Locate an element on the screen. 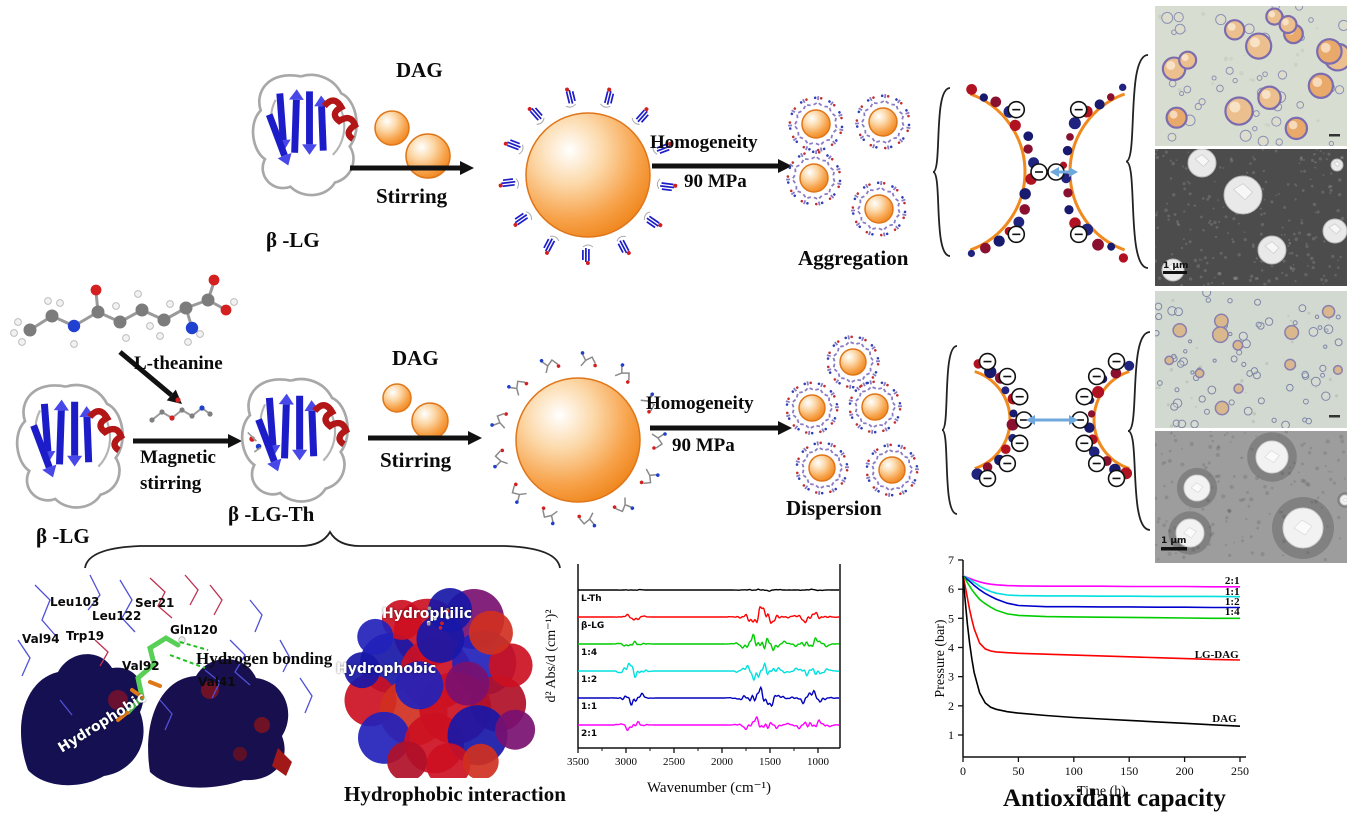  svg-text: LG-DAG is located at coordinates (1217, 655).